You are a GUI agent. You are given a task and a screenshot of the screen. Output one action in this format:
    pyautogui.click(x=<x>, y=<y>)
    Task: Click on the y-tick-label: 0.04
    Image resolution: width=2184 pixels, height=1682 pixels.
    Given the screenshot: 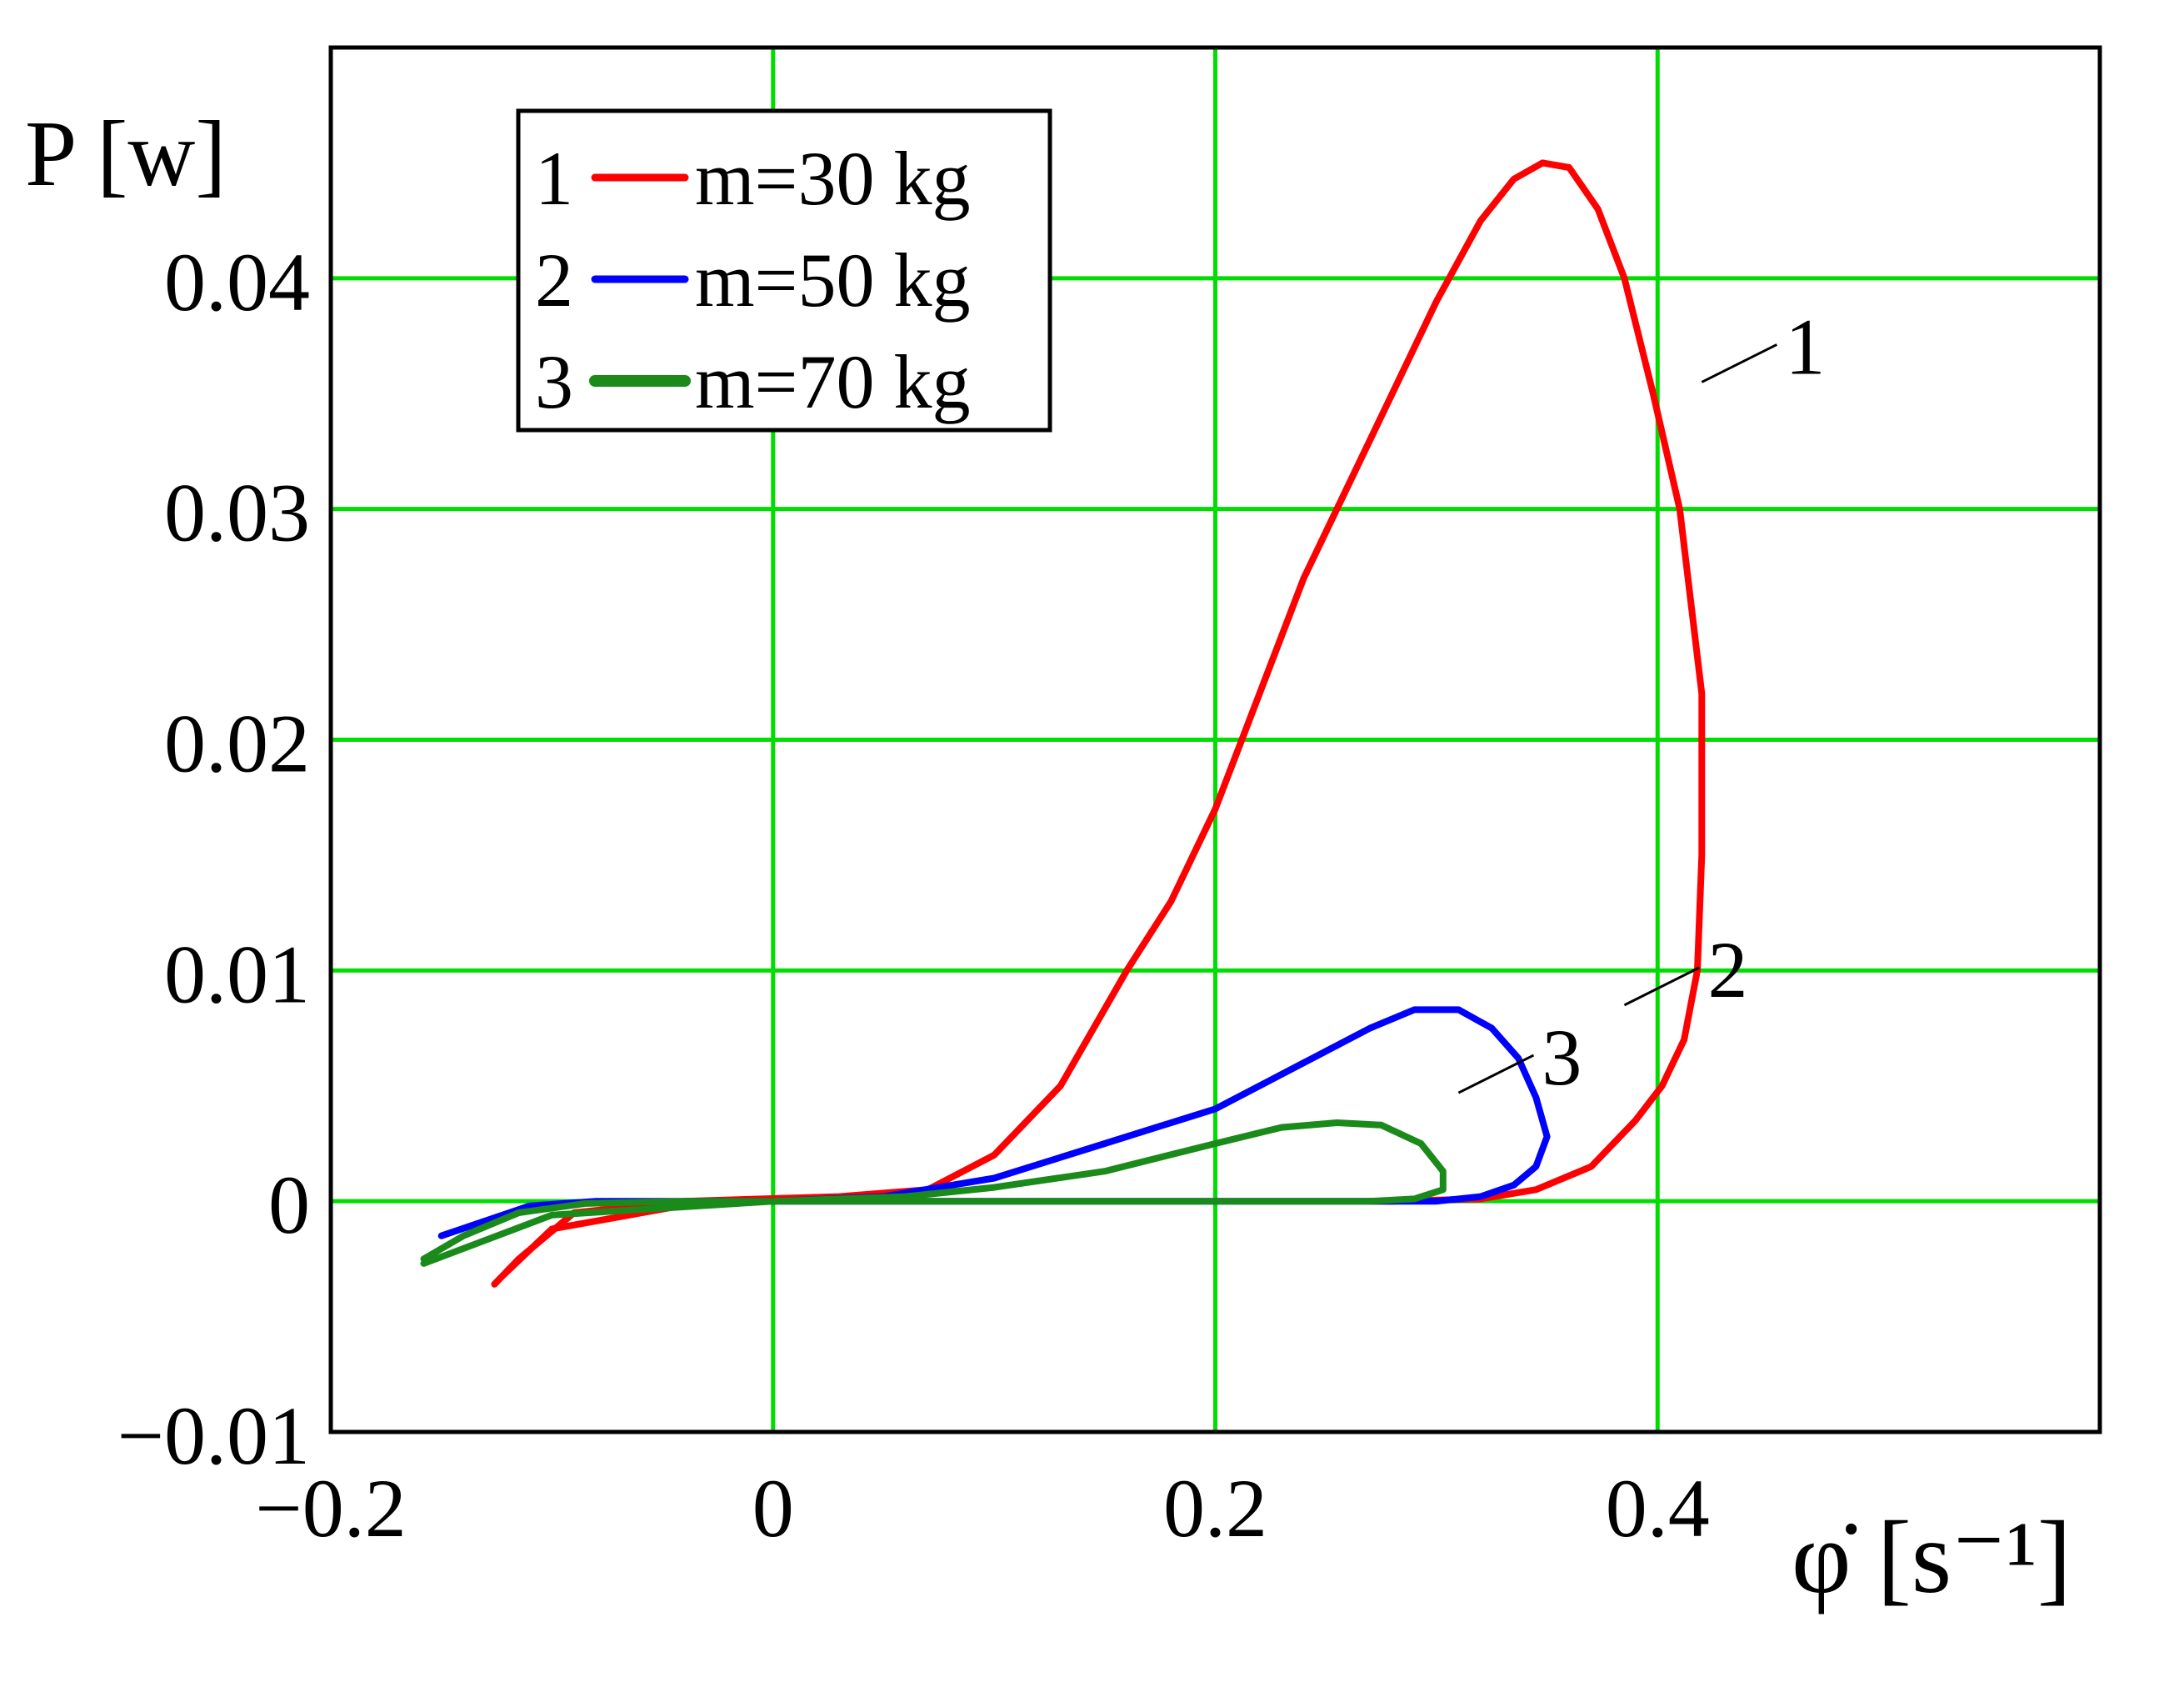 What is the action you would take?
    pyautogui.click(x=237, y=282)
    